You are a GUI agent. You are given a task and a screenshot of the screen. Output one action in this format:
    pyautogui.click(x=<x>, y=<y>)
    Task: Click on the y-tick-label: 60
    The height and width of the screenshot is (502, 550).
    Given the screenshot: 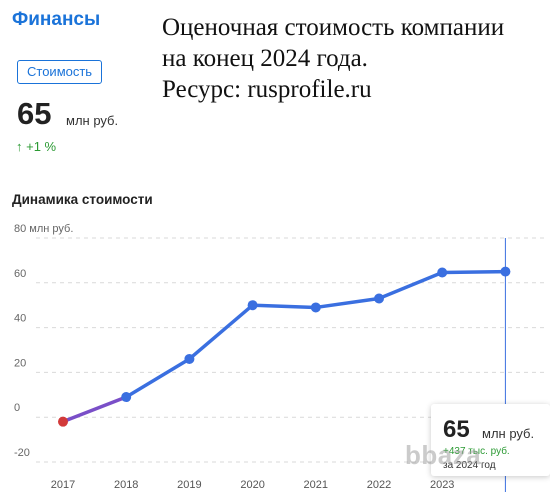 What is the action you would take?
    pyautogui.click(x=20, y=274)
    